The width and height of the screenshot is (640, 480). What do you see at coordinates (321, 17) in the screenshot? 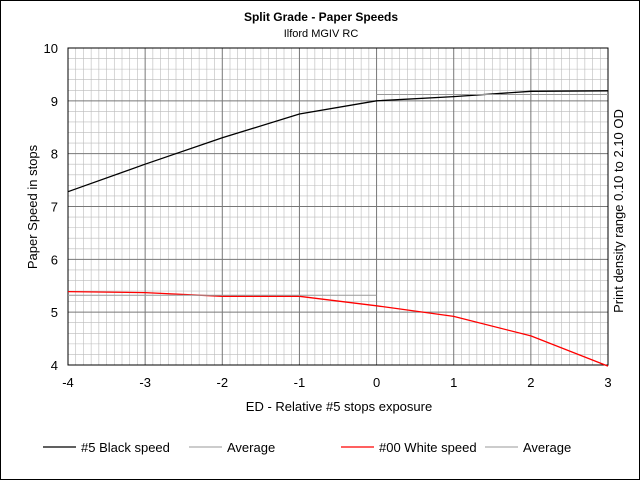
I see `chart-title: Split Grade - Paper Speeds` at bounding box center [321, 17].